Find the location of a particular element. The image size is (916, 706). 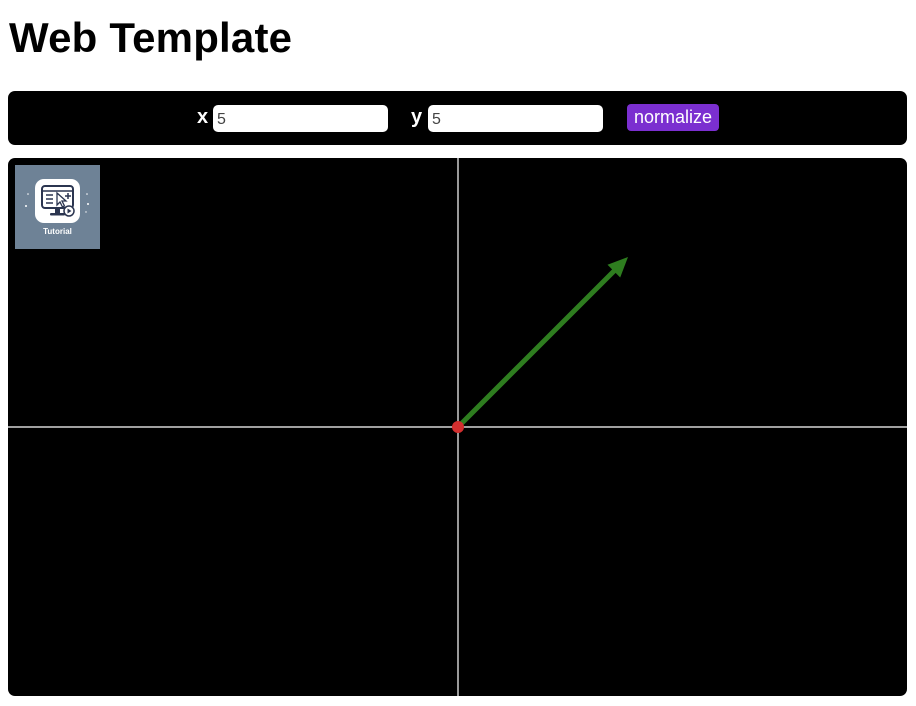

tutorial-button: Tutorial is located at coordinates (57, 207).